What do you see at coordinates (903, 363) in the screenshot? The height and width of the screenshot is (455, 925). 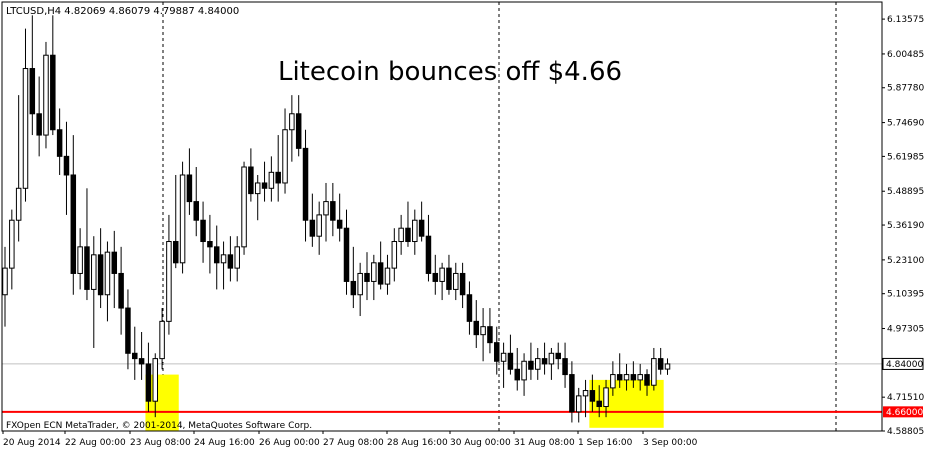 I see `current-price-tag: 4.84000` at bounding box center [903, 363].